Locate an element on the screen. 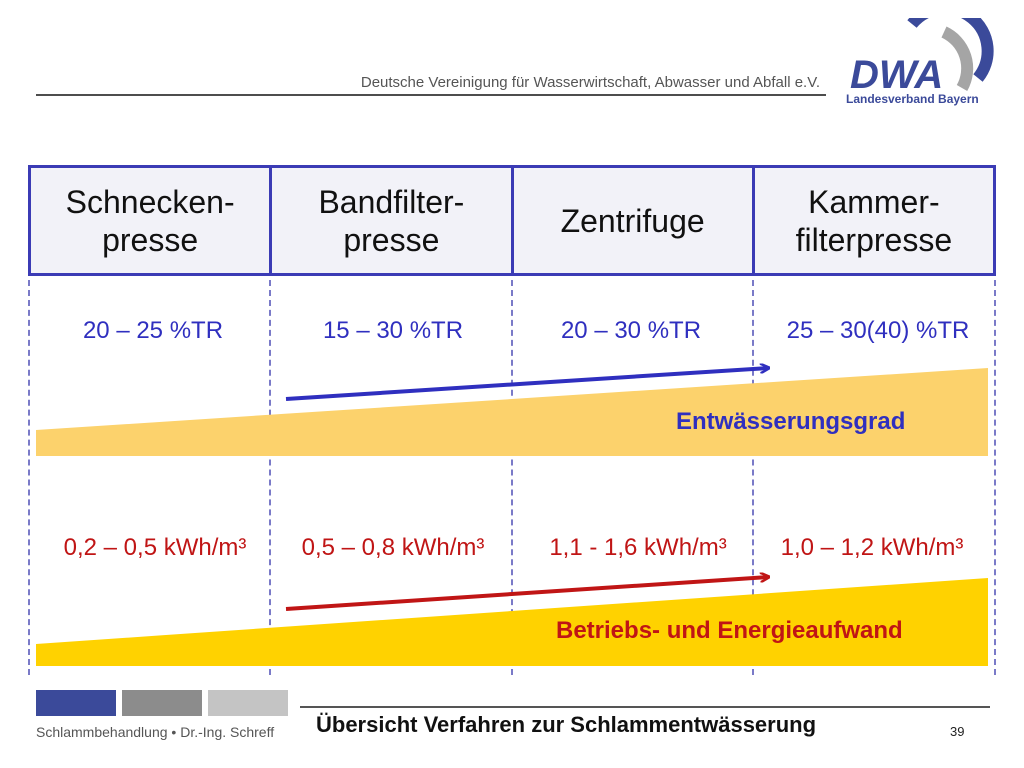  process-centrifuge: Zentrifuge is located at coordinates (634, 220).